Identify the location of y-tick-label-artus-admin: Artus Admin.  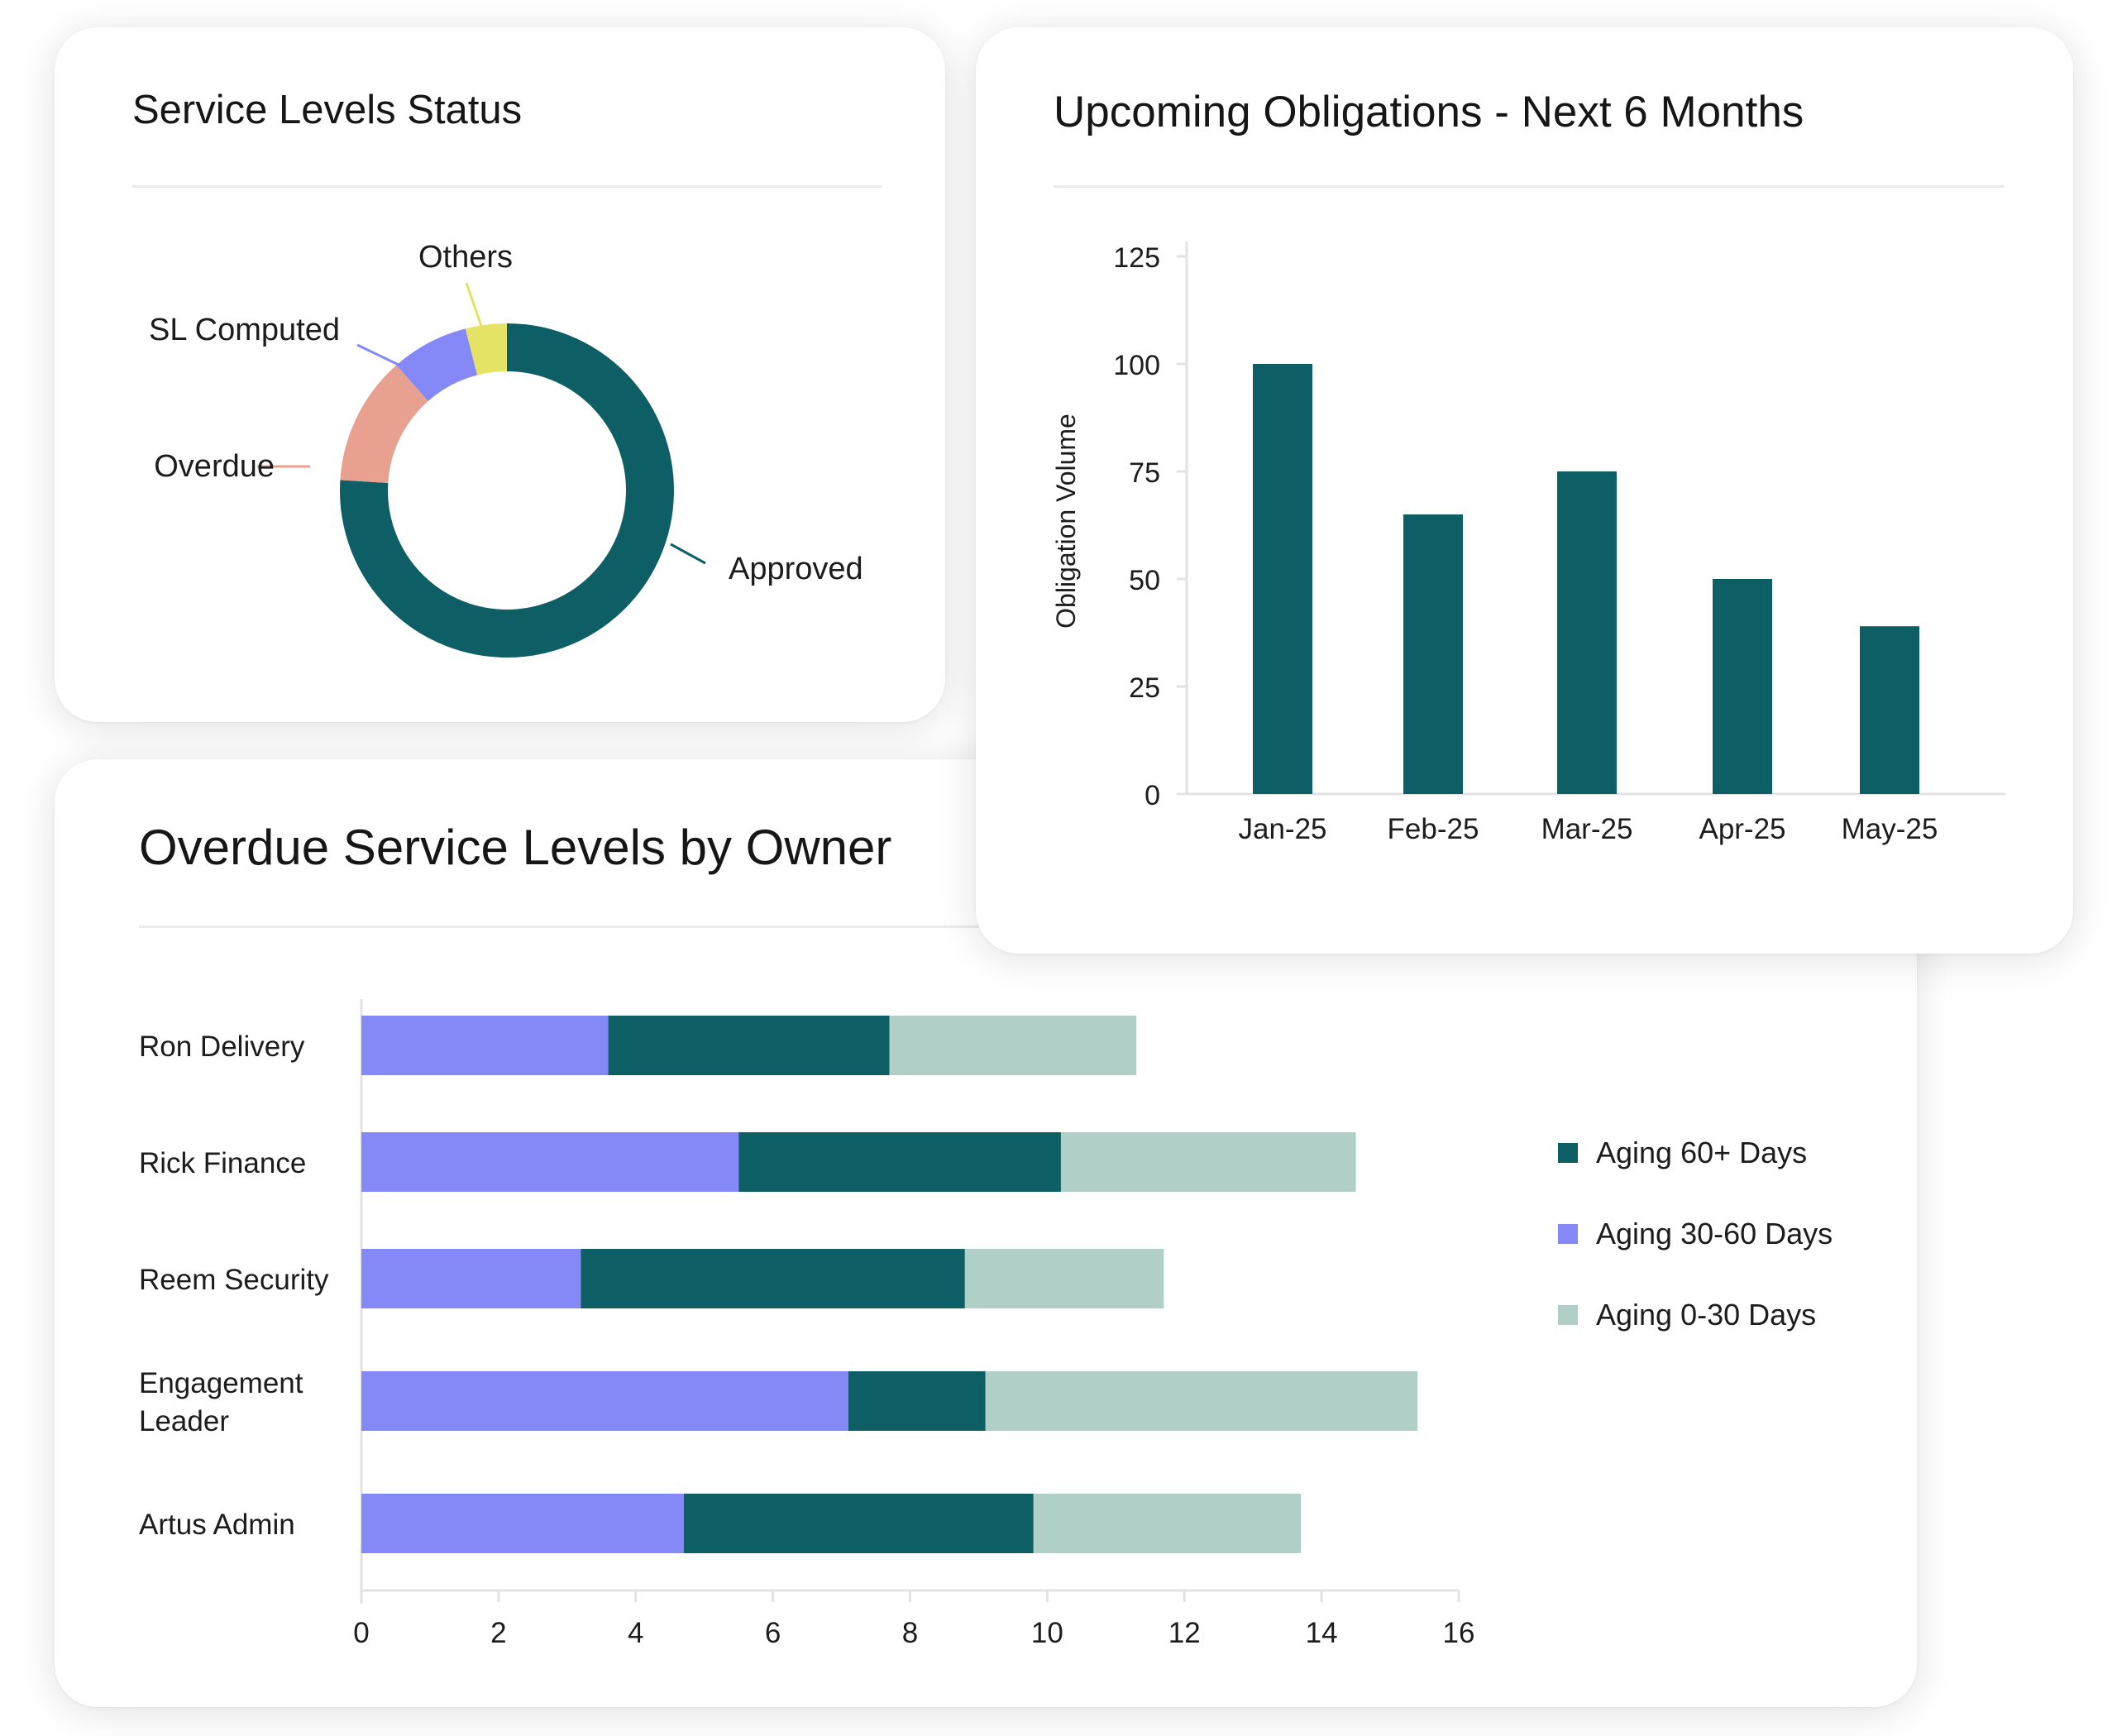
(217, 1525).